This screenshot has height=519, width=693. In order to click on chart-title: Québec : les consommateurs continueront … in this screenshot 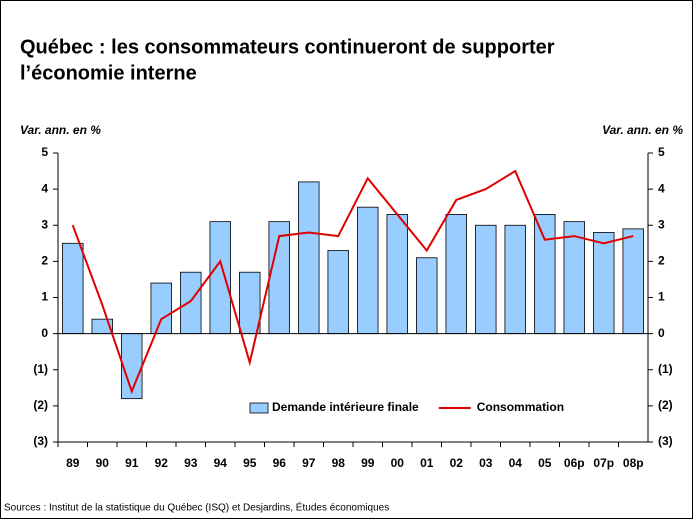, I will do `click(287, 47)`.